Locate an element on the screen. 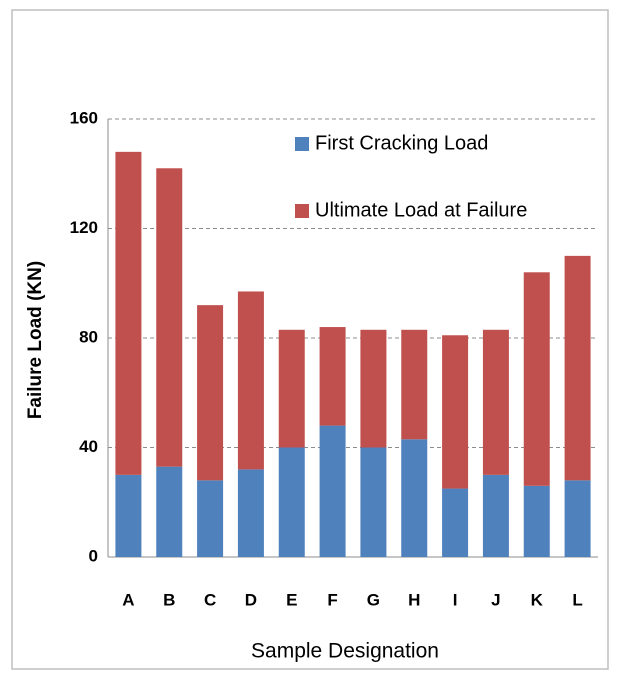 The image size is (621, 679). x-tick-label: K is located at coordinates (537, 599).